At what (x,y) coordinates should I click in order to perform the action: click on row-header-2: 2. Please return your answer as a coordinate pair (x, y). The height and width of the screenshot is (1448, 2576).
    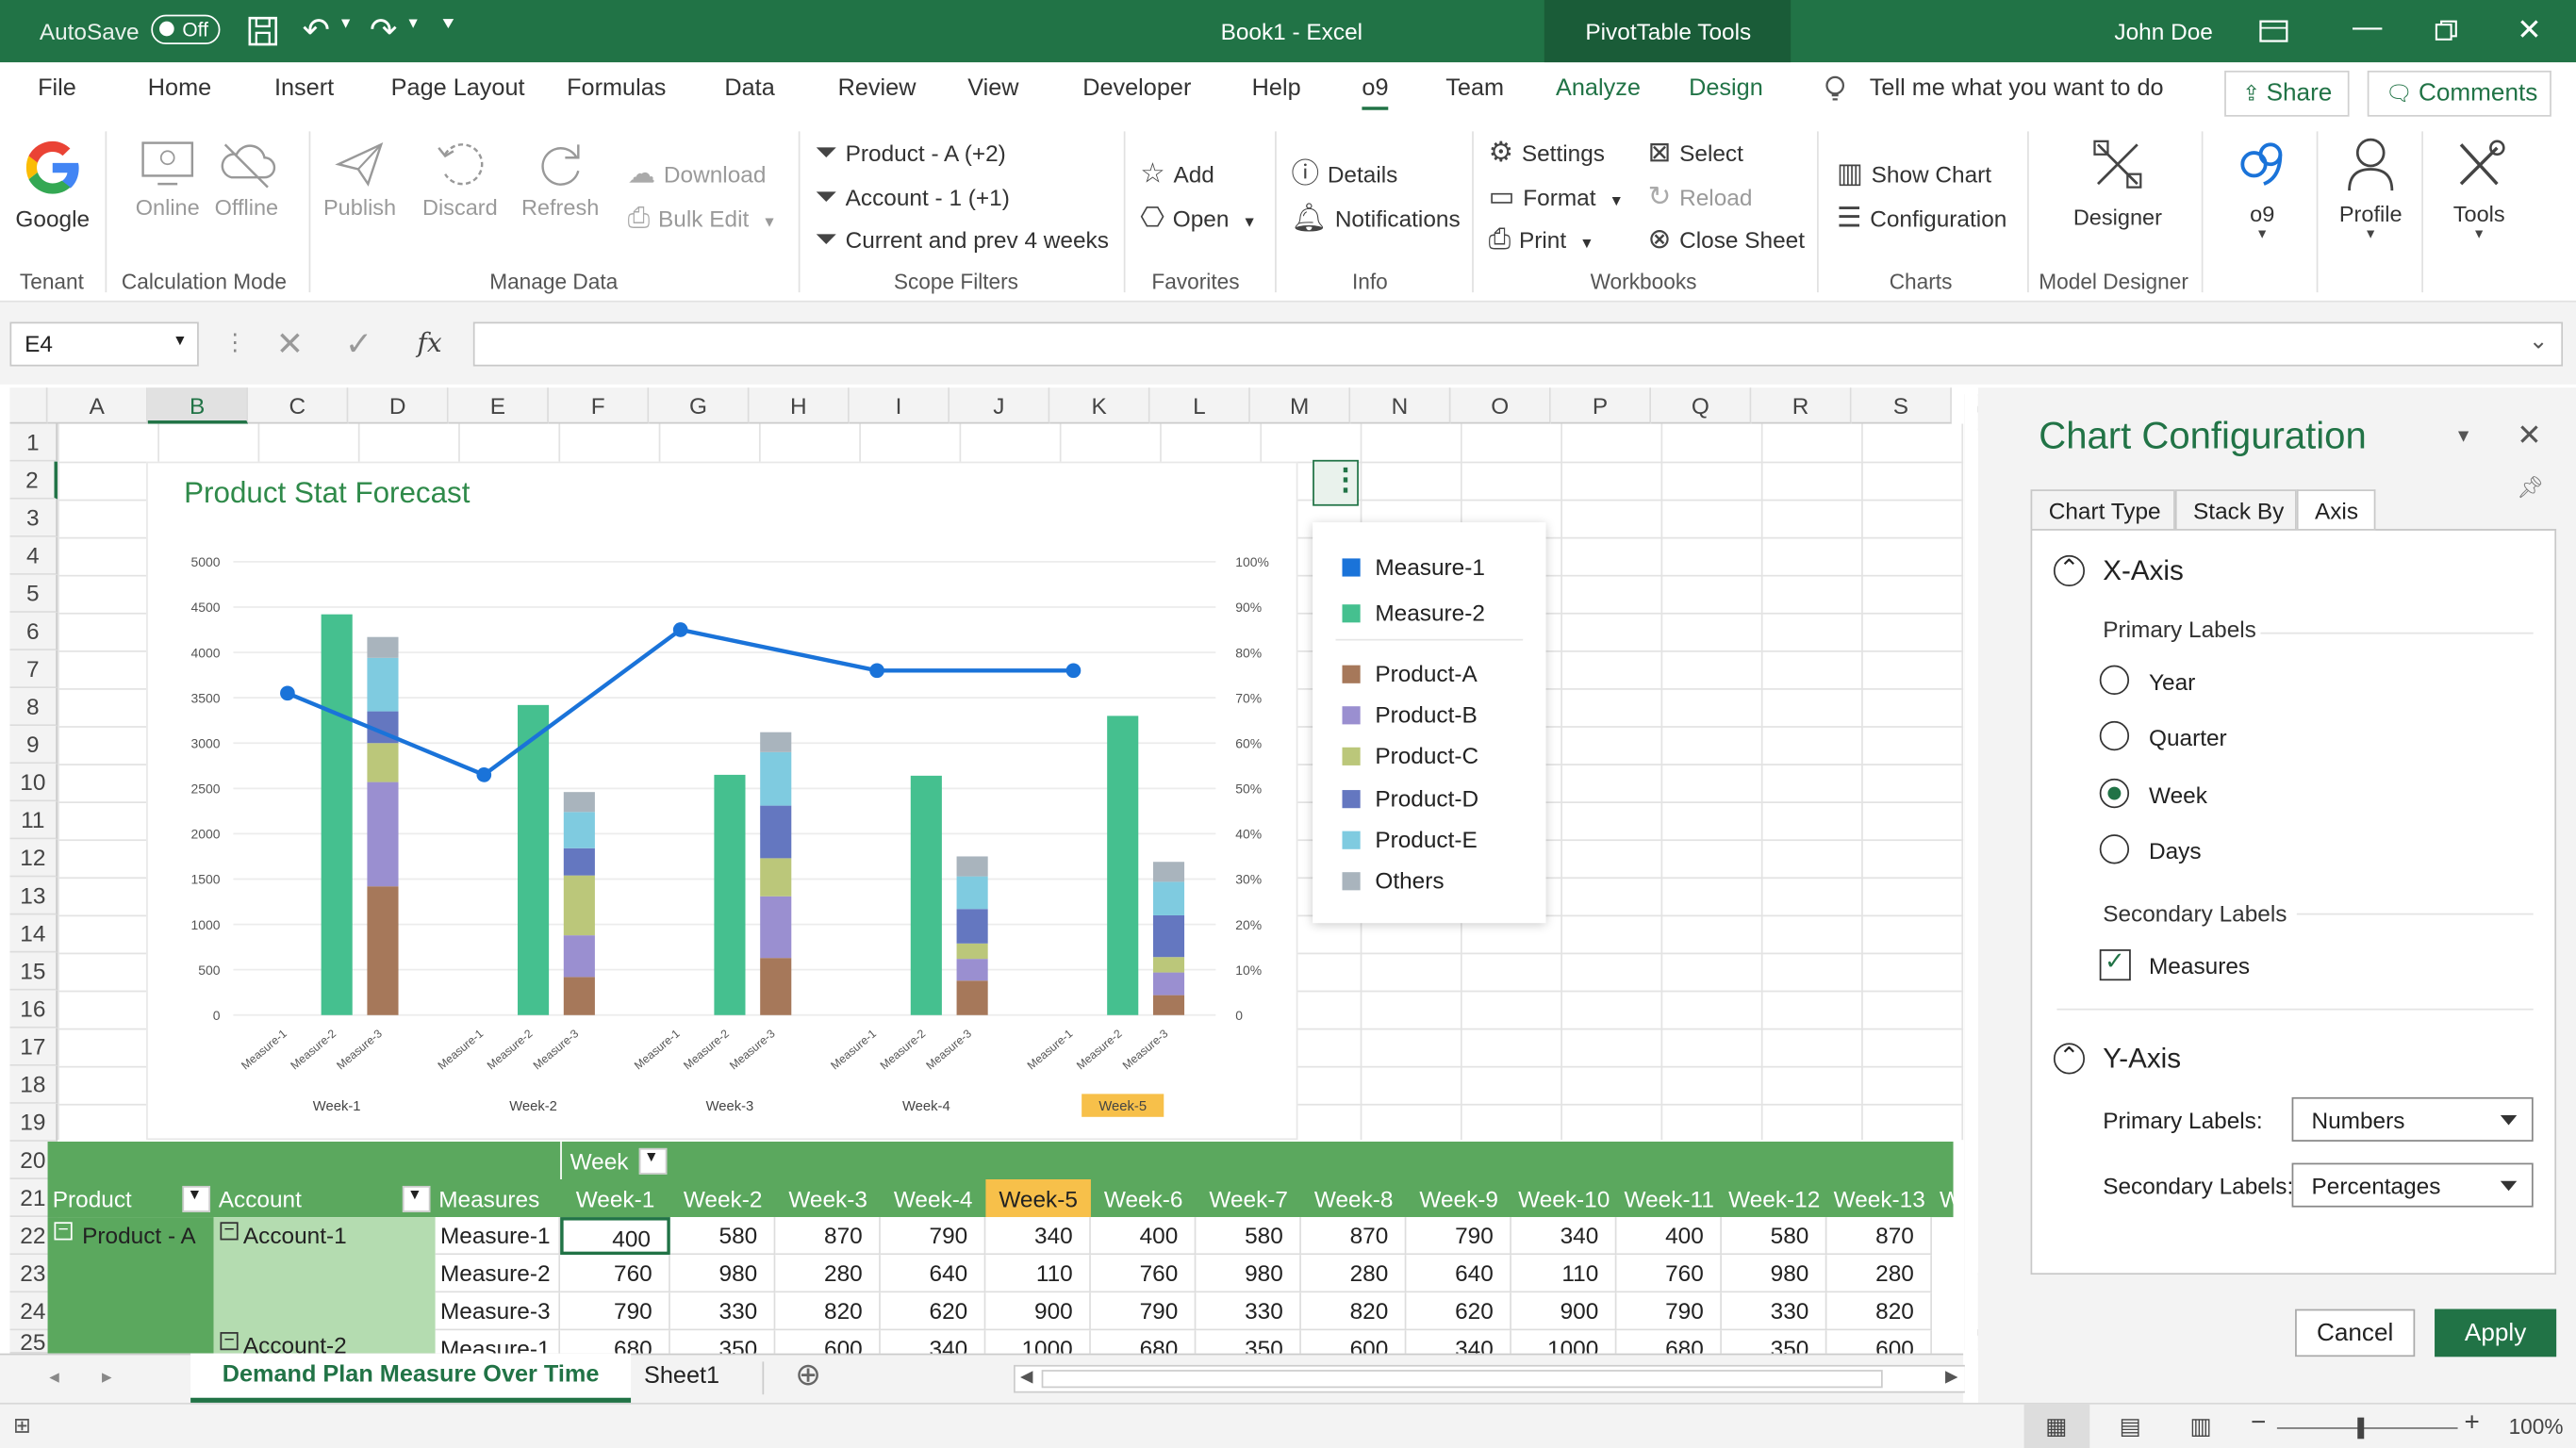
    Looking at the image, I should click on (33, 480).